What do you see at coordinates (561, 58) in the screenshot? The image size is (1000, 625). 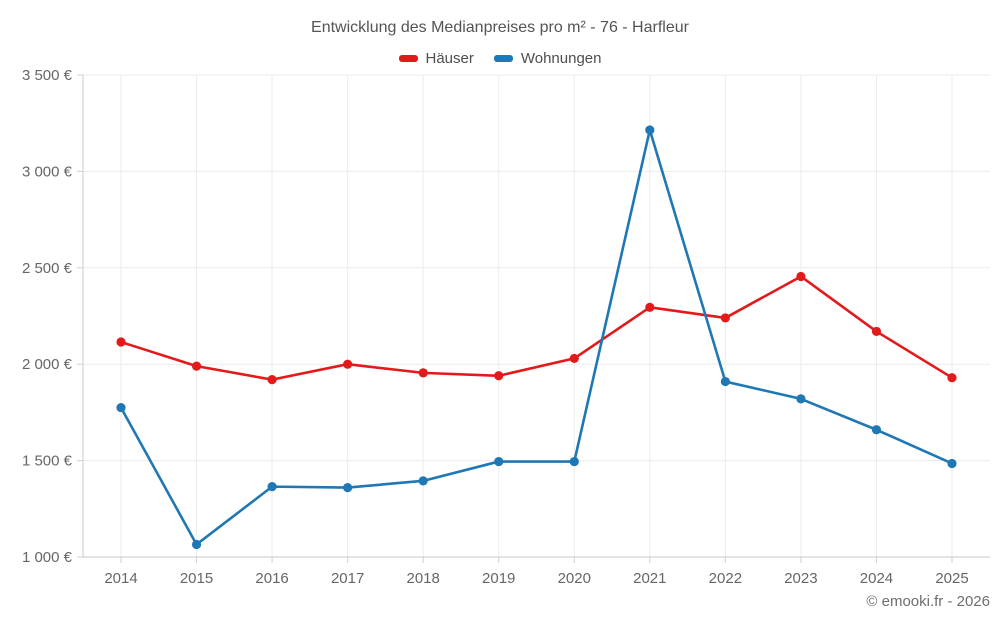 I see `legend-label-wohnungen: Wohnungen` at bounding box center [561, 58].